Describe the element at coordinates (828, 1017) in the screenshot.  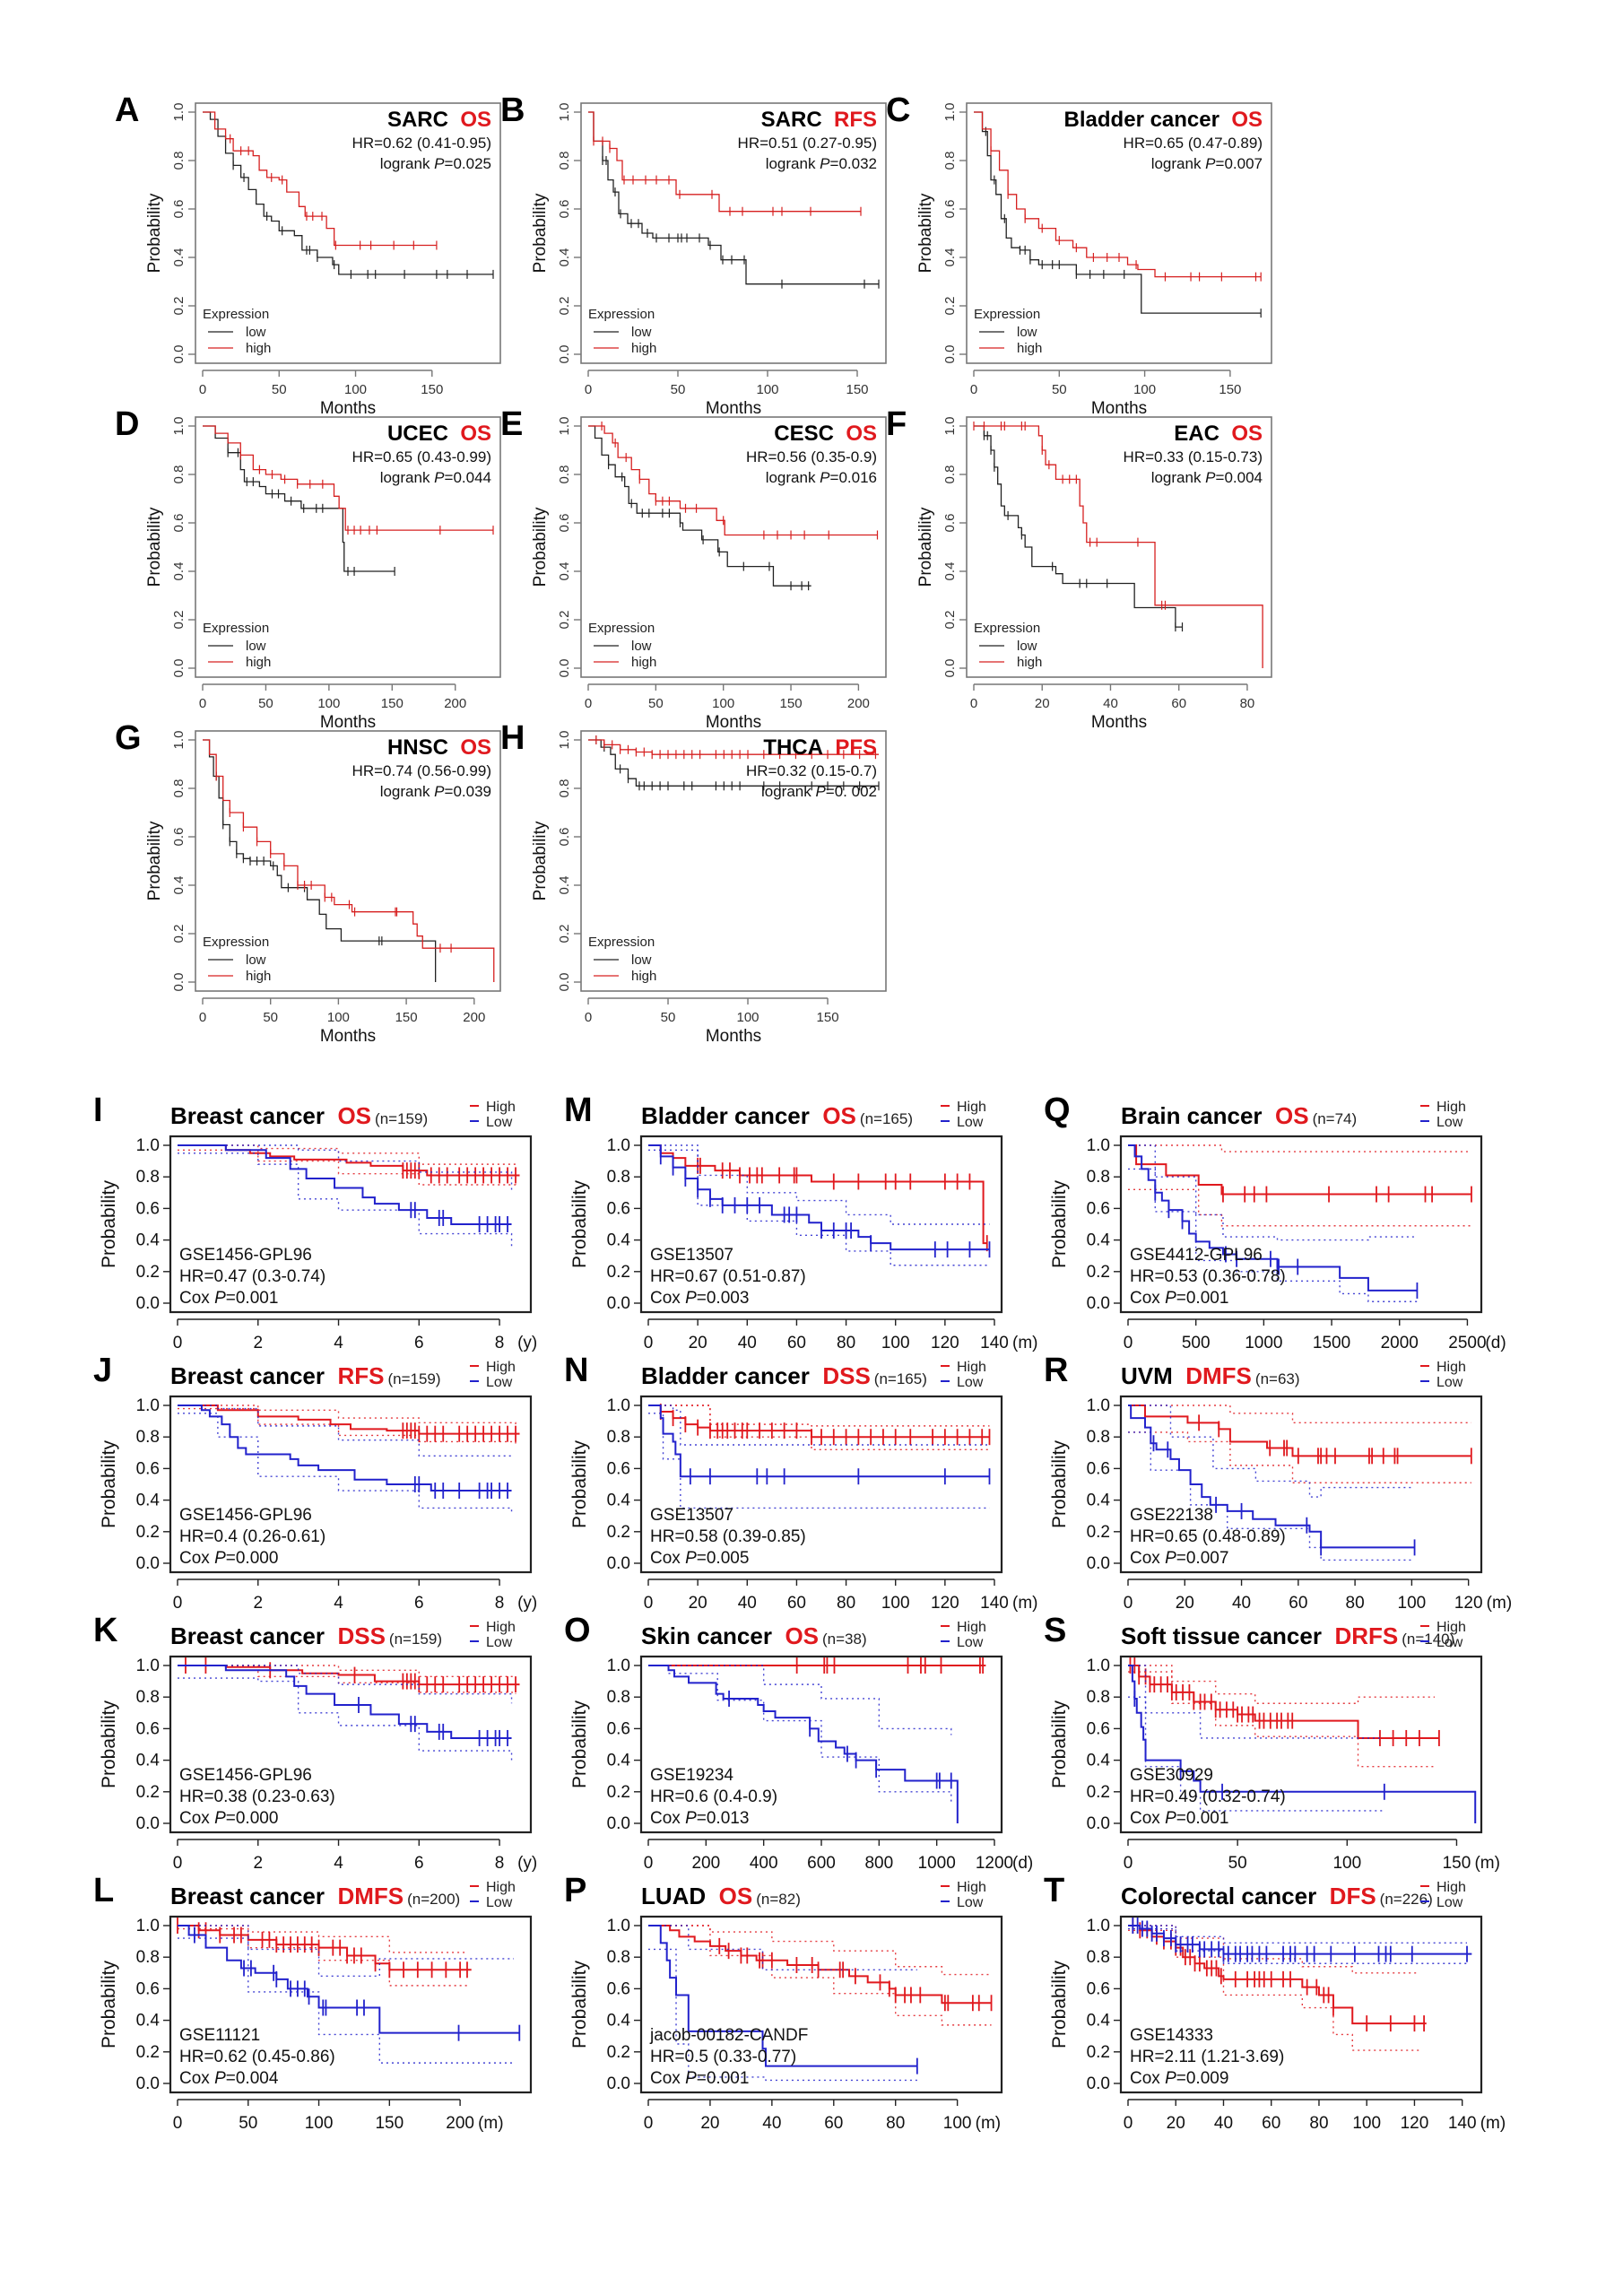
I see `x-tick-label: 150` at that location.